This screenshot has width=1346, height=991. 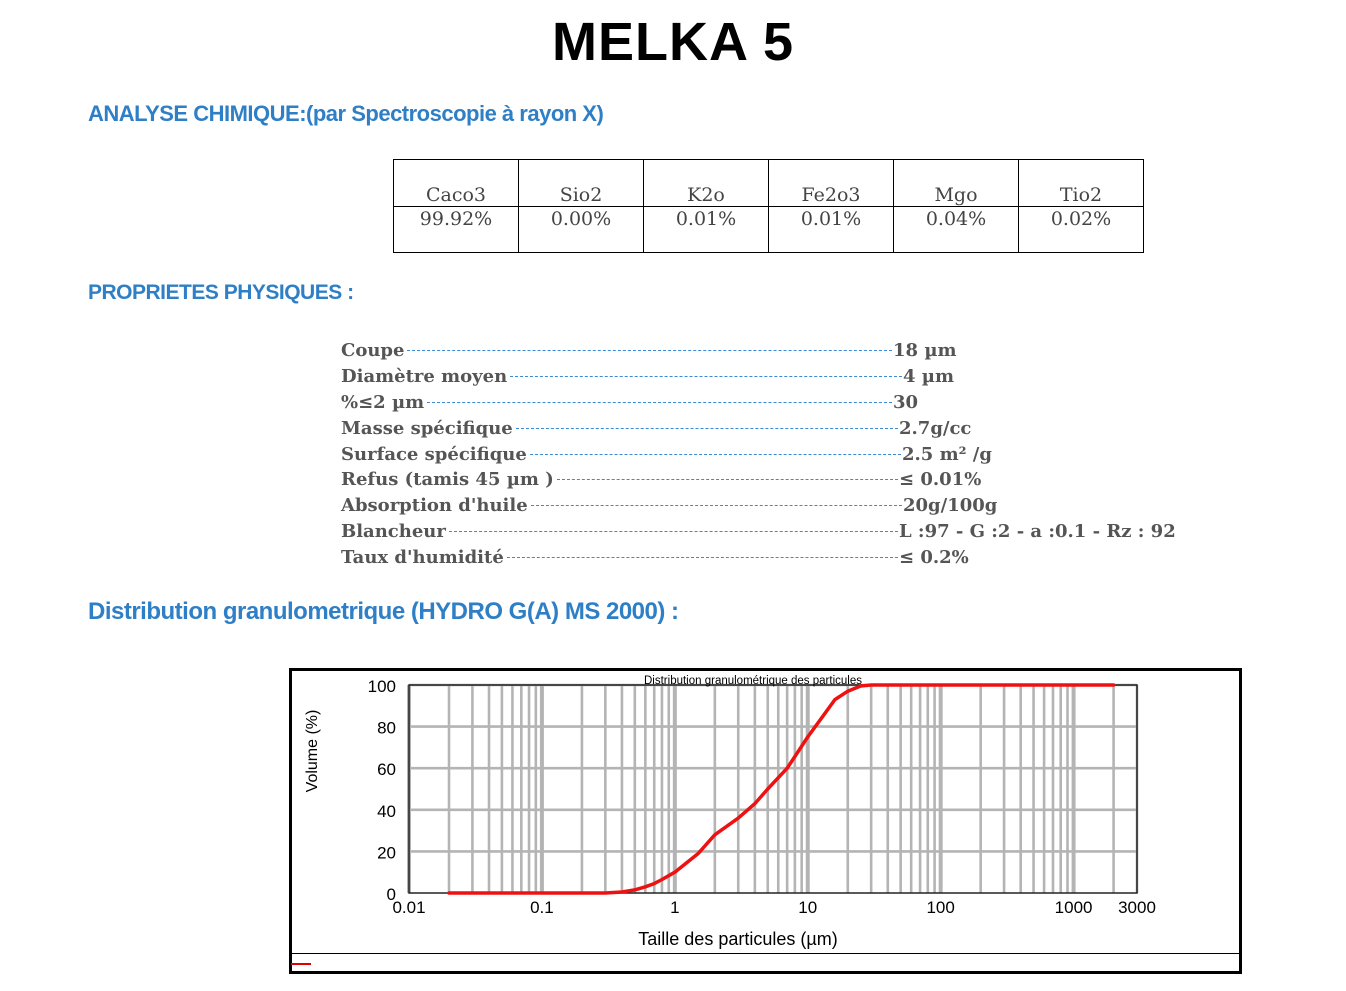 I want to click on chem-compound-value: 0.00%, so click(x=581, y=218).